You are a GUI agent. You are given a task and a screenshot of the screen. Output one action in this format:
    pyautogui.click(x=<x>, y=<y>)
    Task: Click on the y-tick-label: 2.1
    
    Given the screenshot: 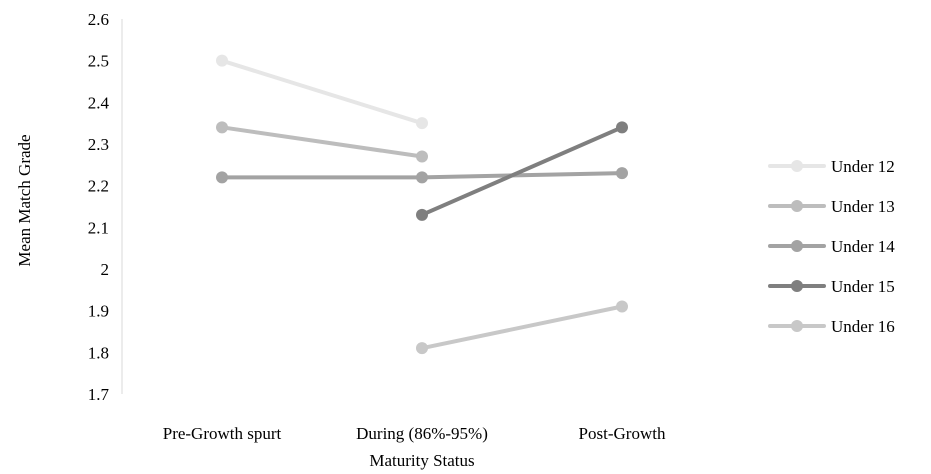 What is the action you would take?
    pyautogui.click(x=98, y=227)
    